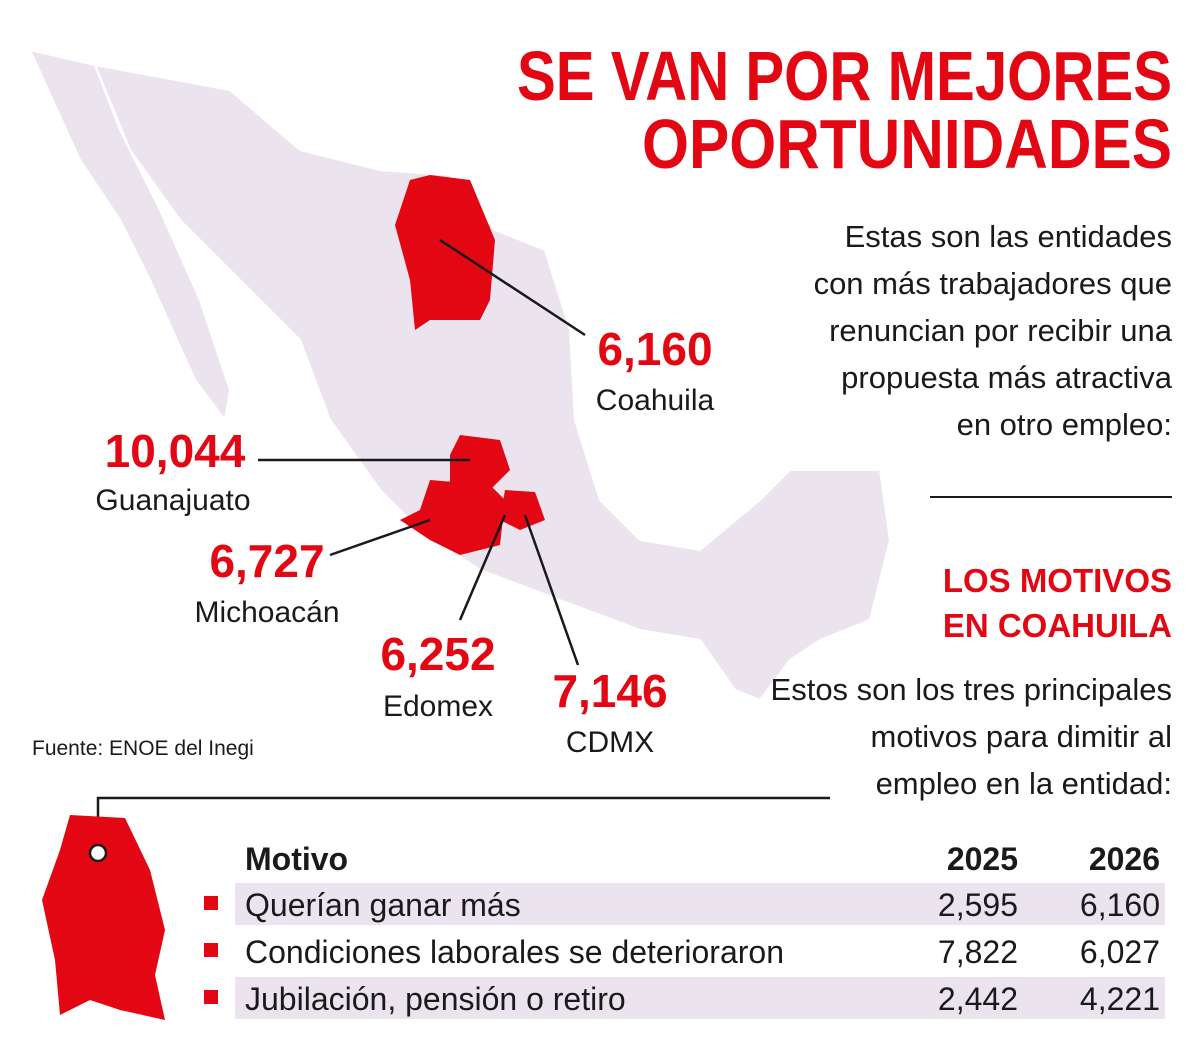 Image resolution: width=1200 pixels, height=1063 pixels. What do you see at coordinates (907, 144) in the screenshot?
I see `title: OPORTUNIDADES` at bounding box center [907, 144].